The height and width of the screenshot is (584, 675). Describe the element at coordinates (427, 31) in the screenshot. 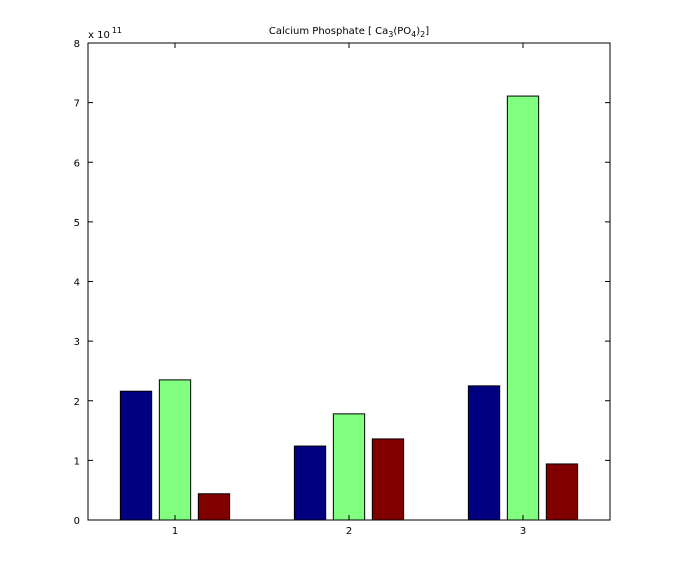

I see `title-part: ]` at that location.